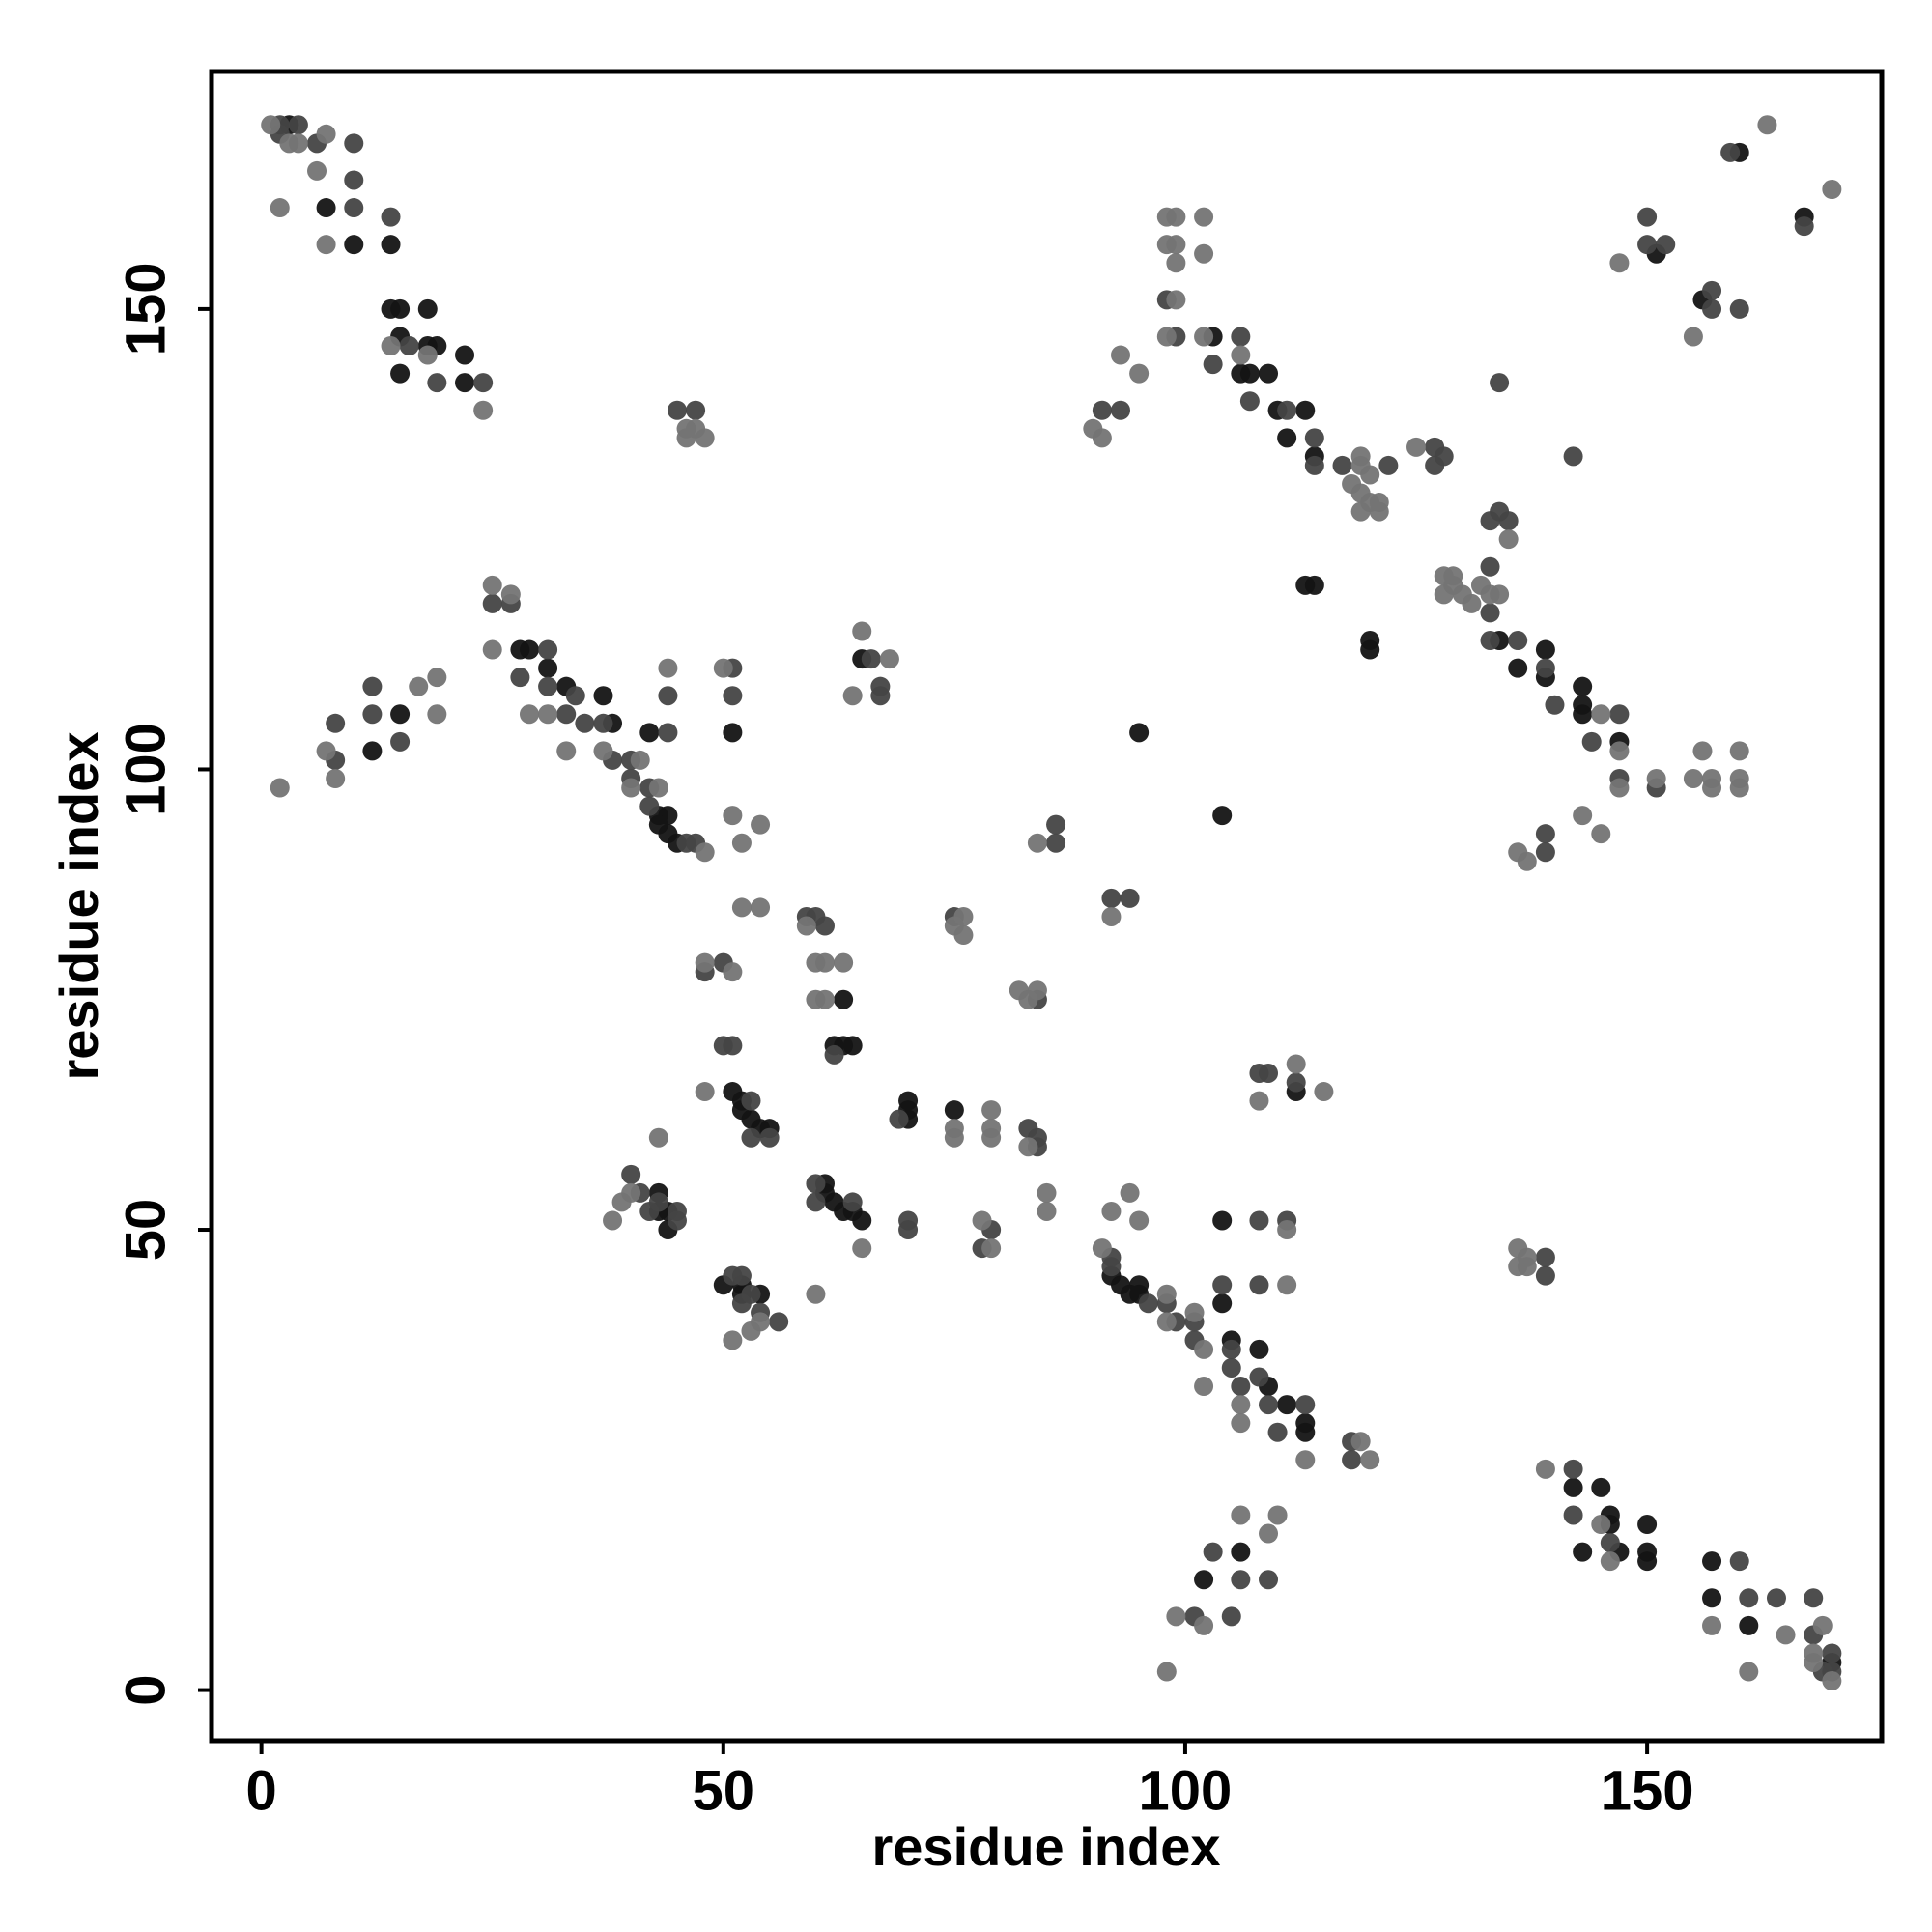 Image resolution: width=1932 pixels, height=1932 pixels. I want to click on y-tick-label: 50, so click(145, 1230).